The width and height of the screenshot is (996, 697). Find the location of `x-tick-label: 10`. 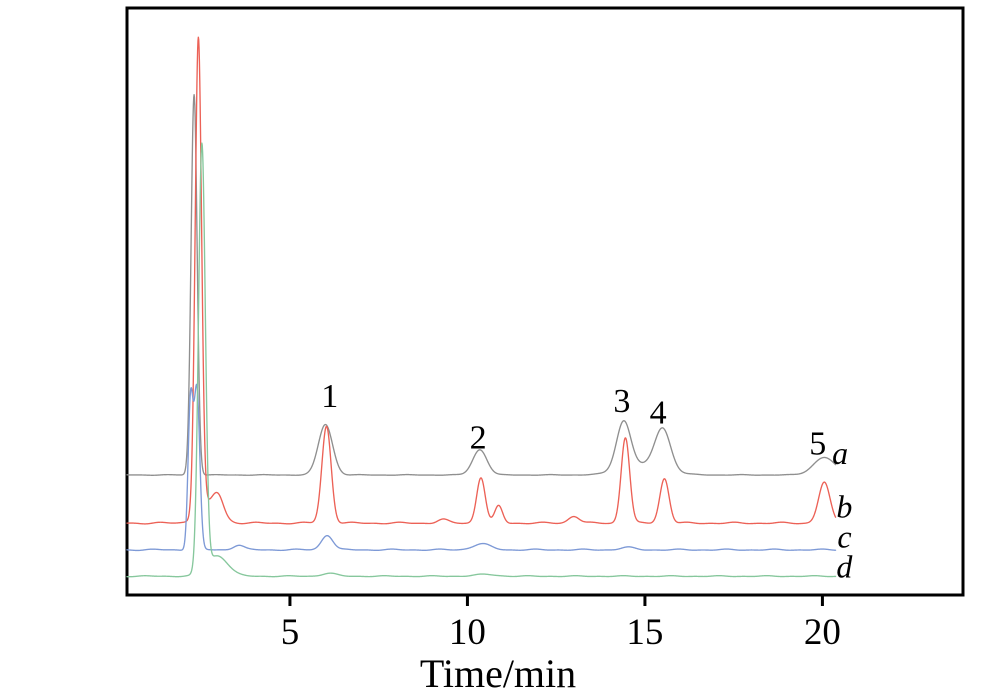

x-tick-label: 10 is located at coordinates (467, 632).